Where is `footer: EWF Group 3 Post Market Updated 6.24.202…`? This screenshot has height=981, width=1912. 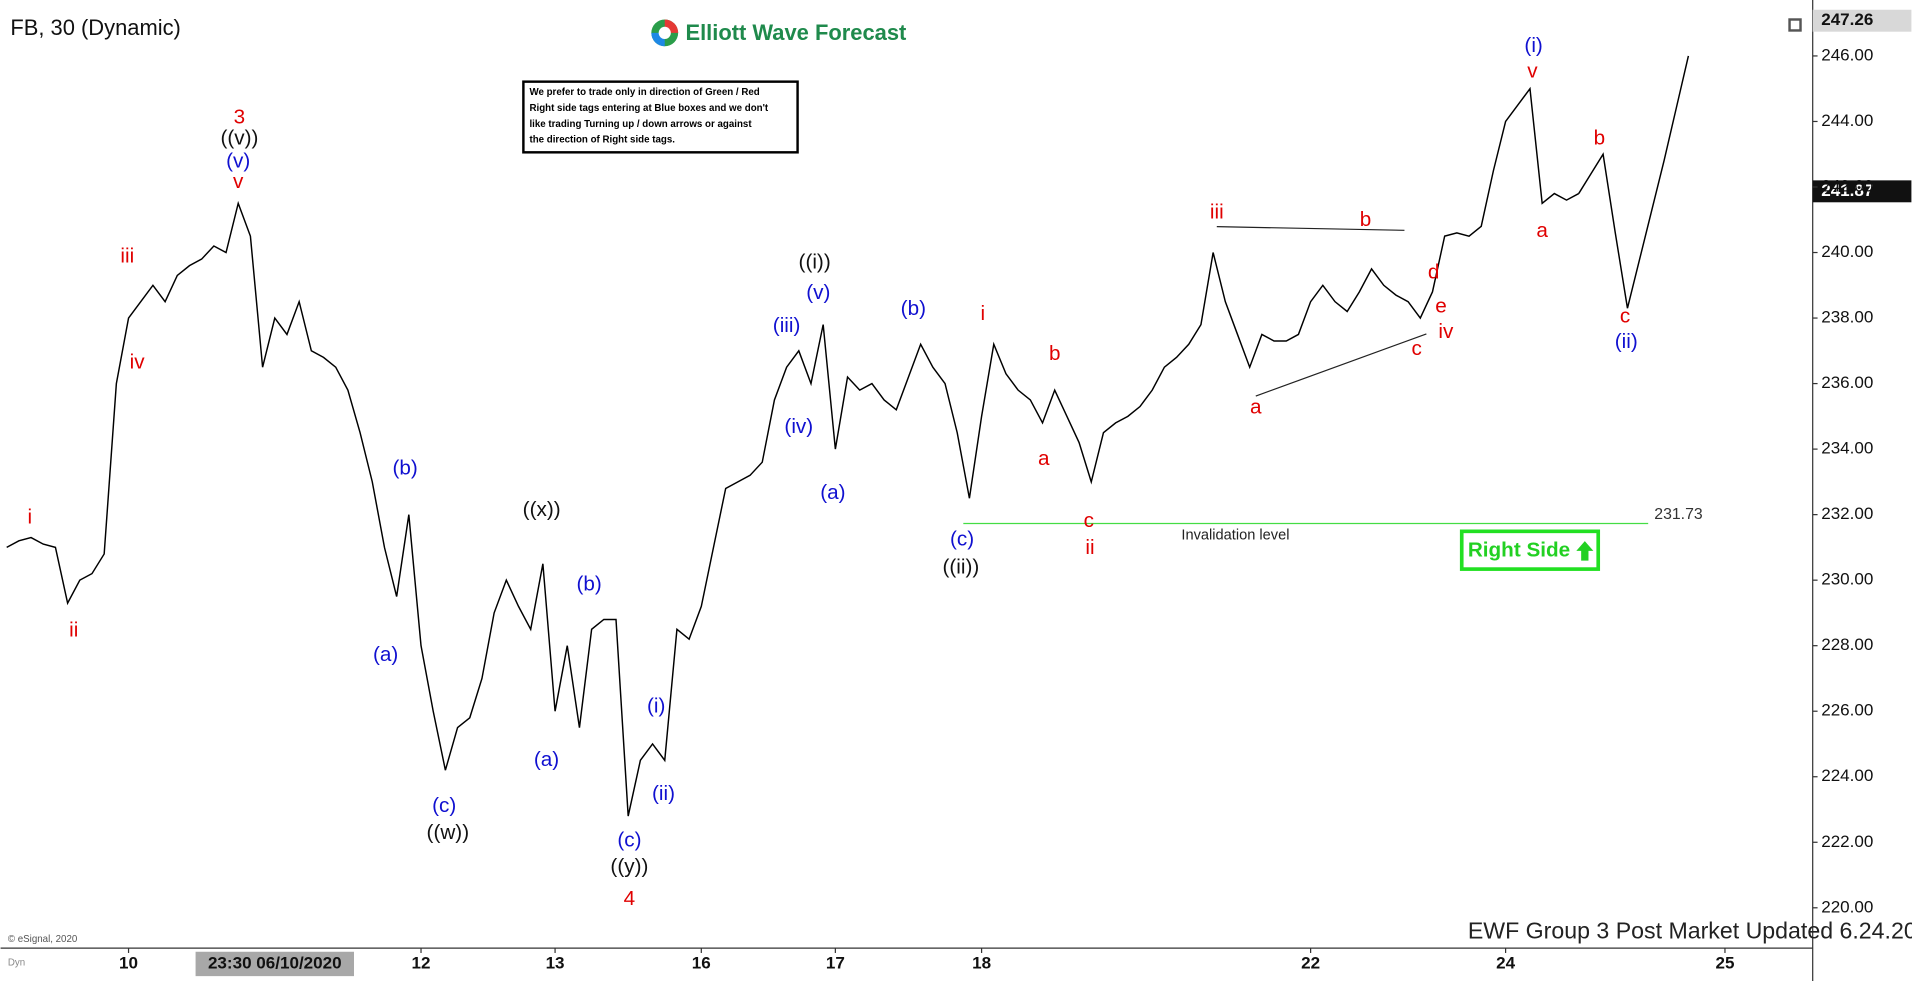
footer: EWF Group 3 Post Market Updated 6.24.202… is located at coordinates (1690, 930).